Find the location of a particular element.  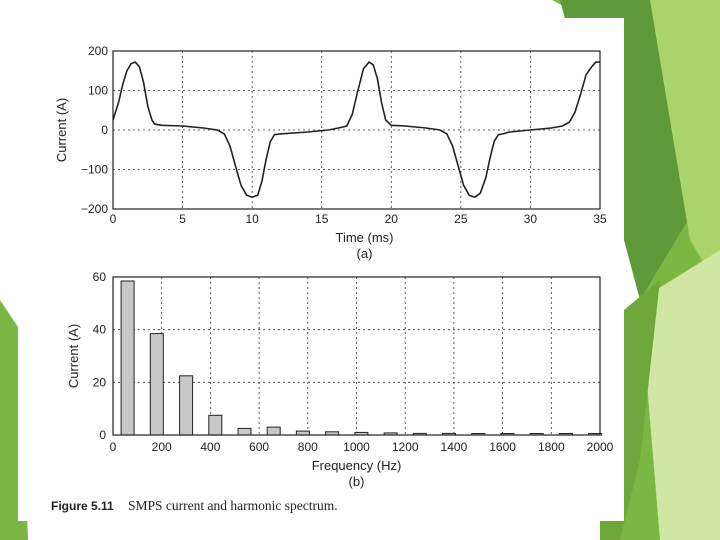

spectrum-x-axis-label: Frequency (Hz) is located at coordinates (357, 465).